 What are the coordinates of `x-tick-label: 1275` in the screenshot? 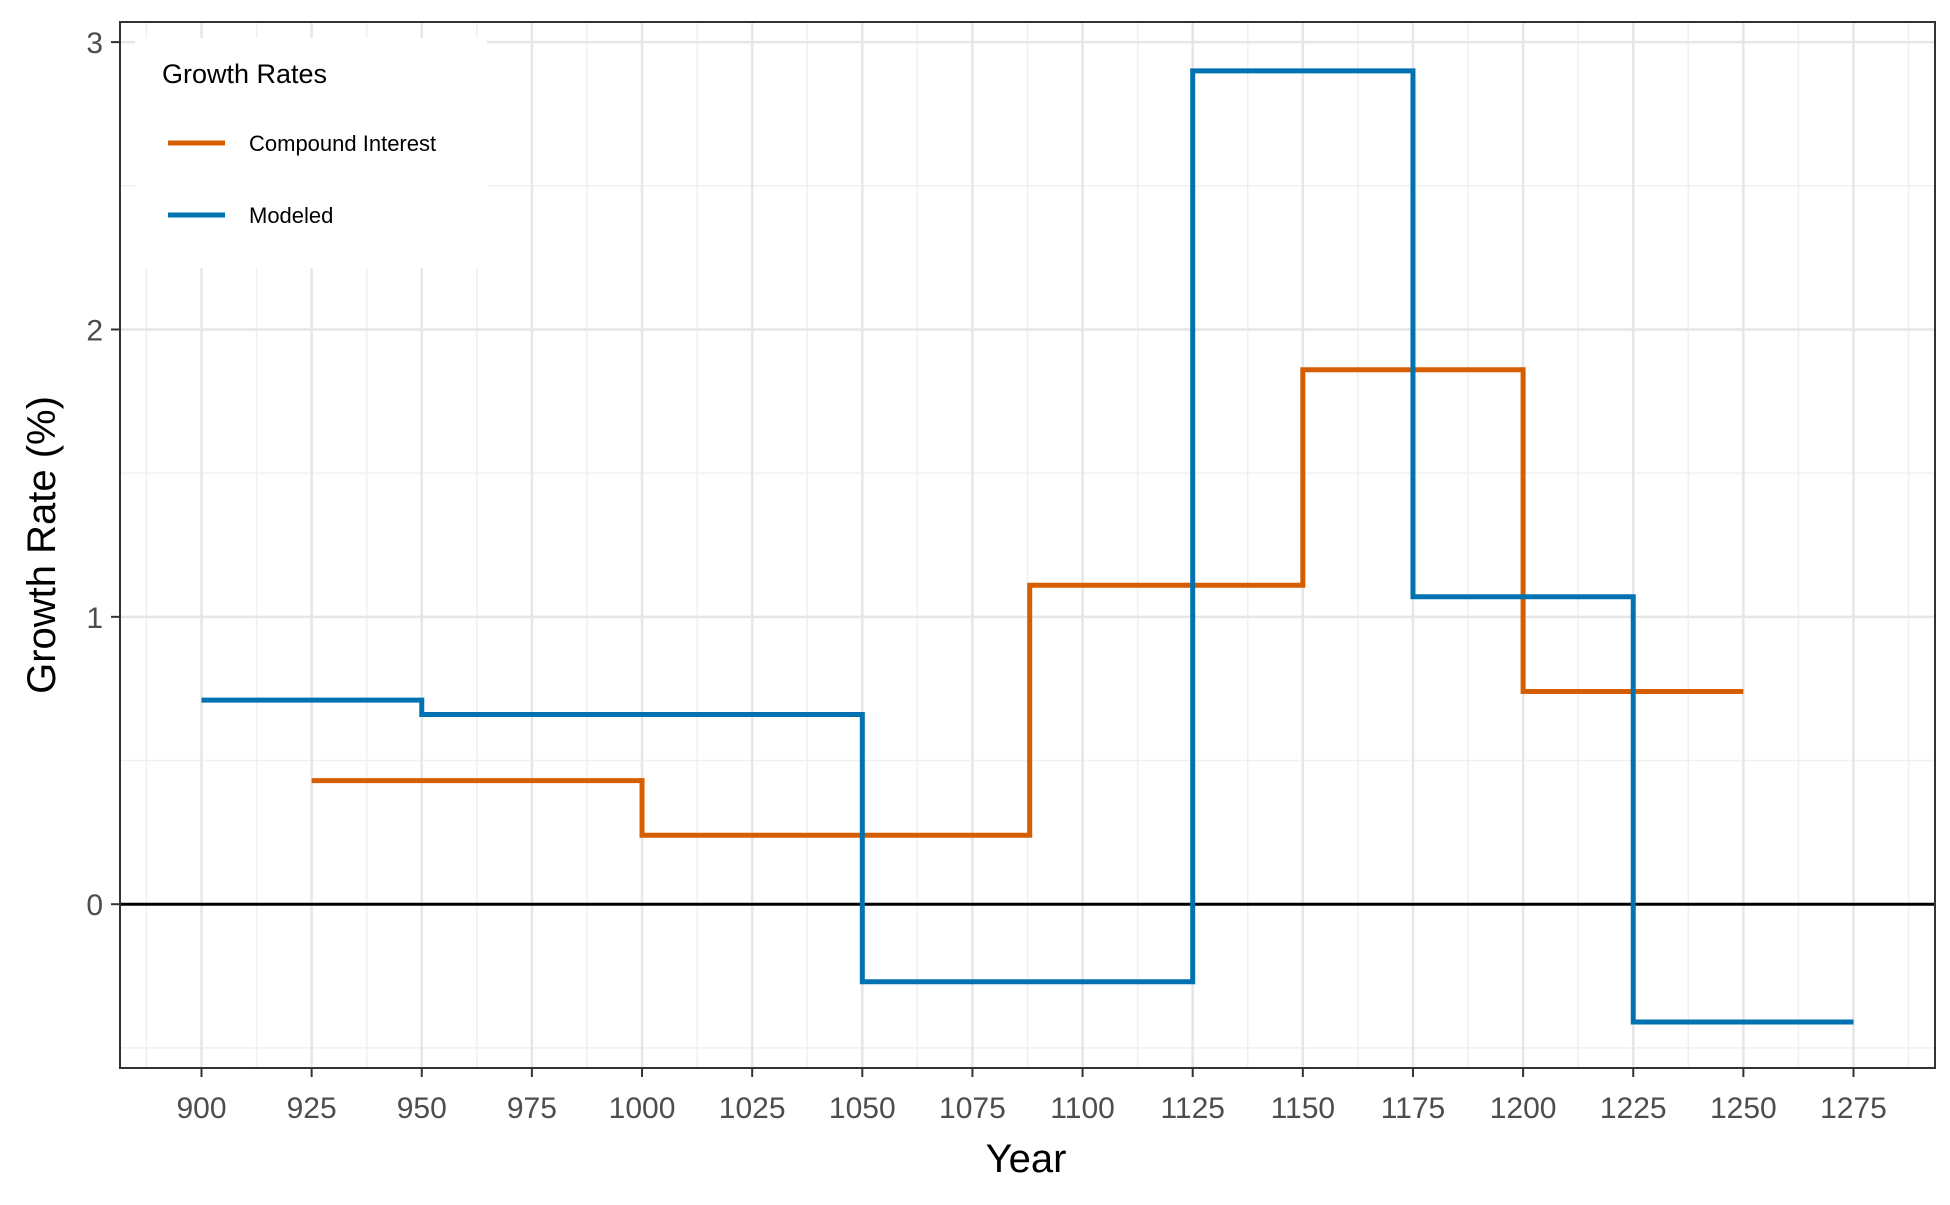 It's located at (1853, 1108).